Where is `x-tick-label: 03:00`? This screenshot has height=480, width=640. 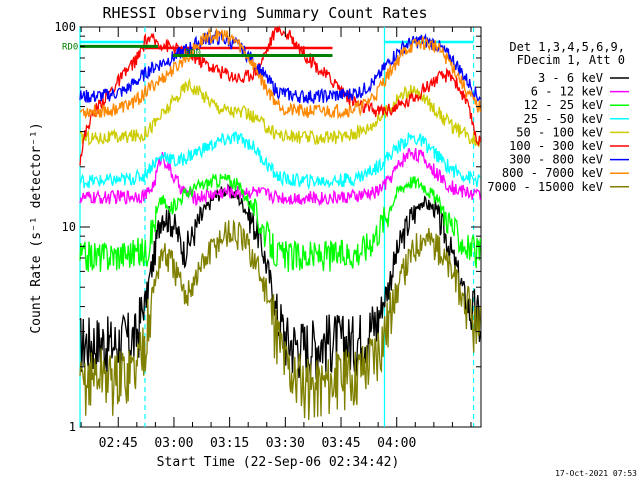 x-tick-label: 03:00 is located at coordinates (173, 443).